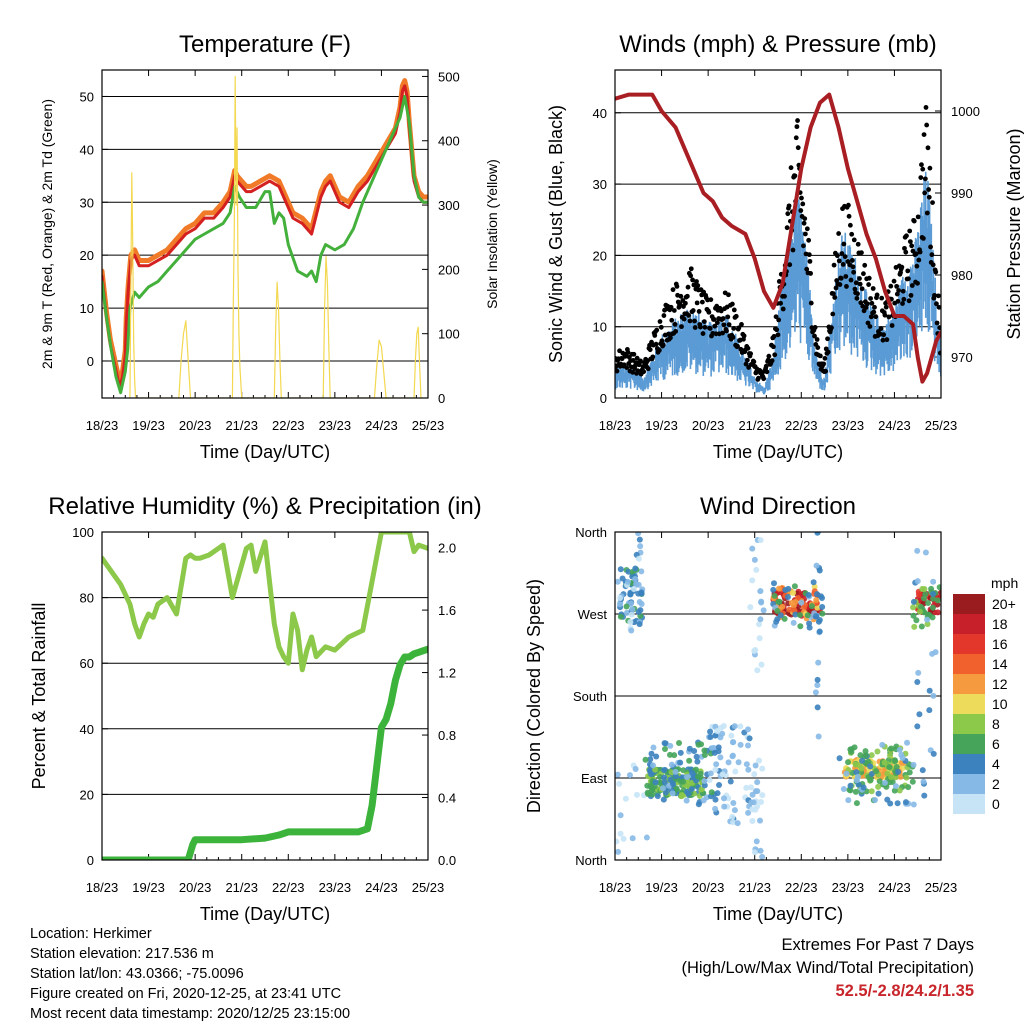 The height and width of the screenshot is (1024, 1024). What do you see at coordinates (996, 724) in the screenshot?
I see `colorbar-label: 8` at bounding box center [996, 724].